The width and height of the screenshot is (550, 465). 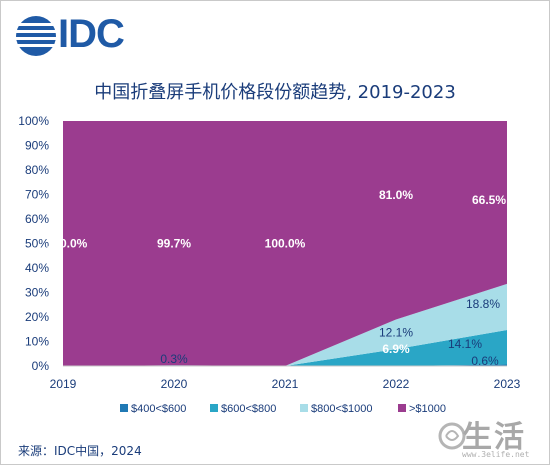 What do you see at coordinates (483, 304) in the screenshot?
I see `data-label: 18.8%` at bounding box center [483, 304].